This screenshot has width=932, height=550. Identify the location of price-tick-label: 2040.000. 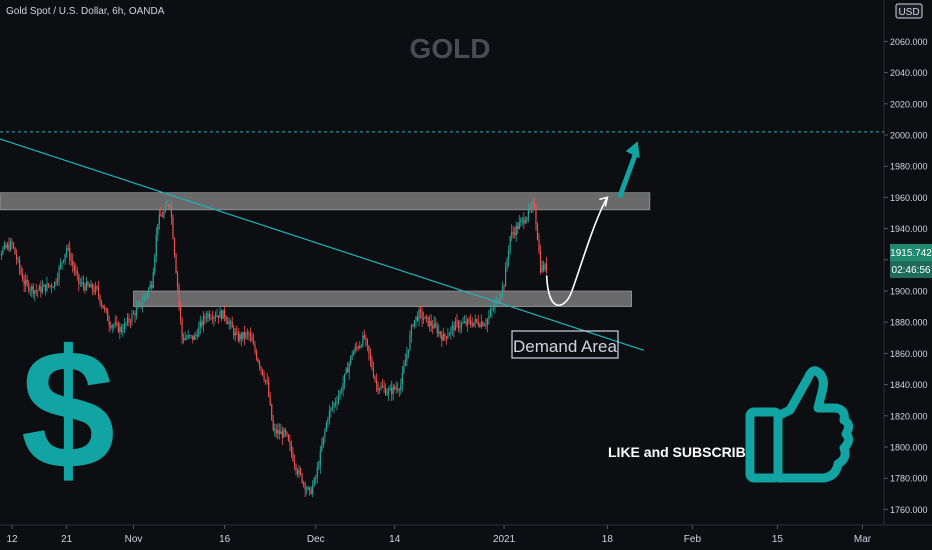
(909, 73).